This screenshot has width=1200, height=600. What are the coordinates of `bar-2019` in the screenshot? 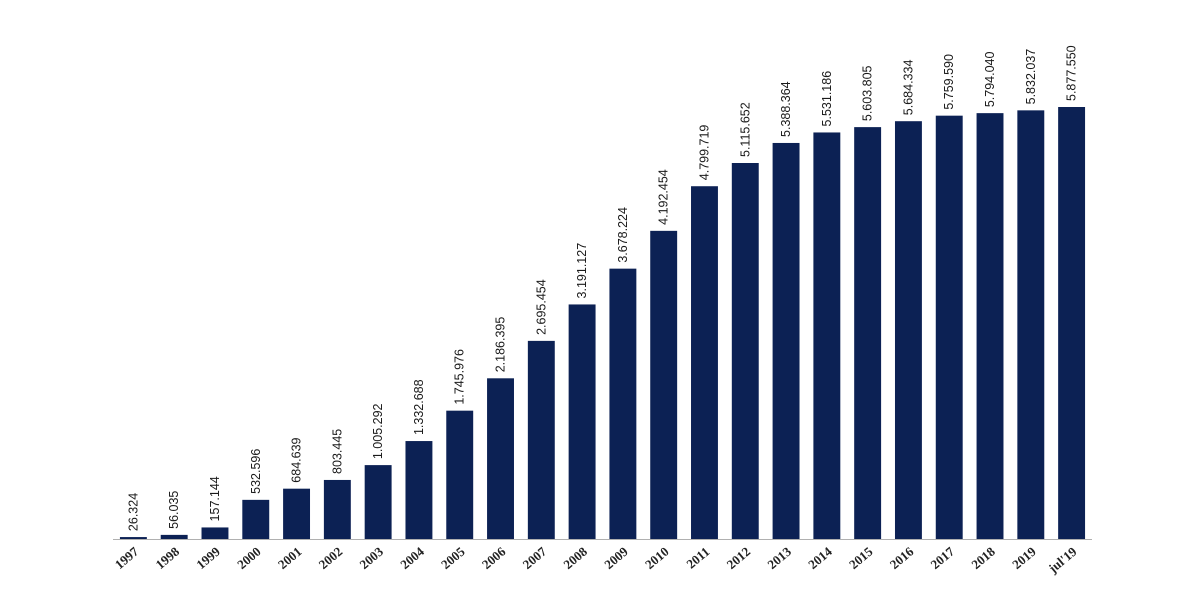 It's located at (1031, 324).